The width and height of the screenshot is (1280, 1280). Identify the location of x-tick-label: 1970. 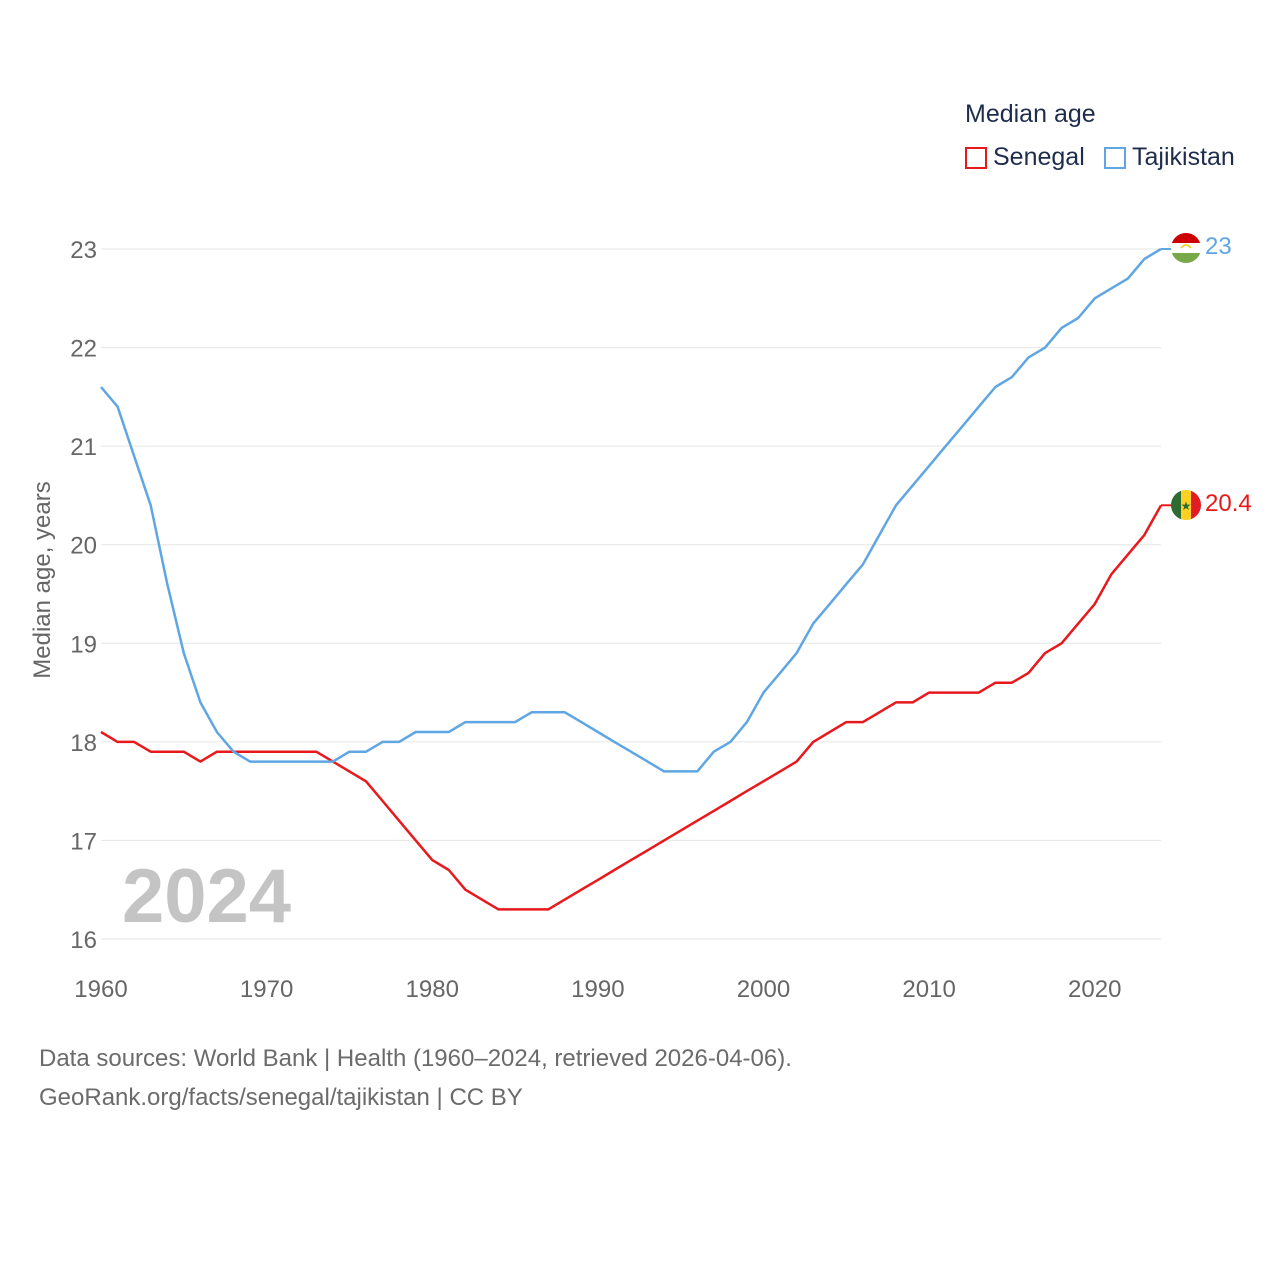
(266, 989).